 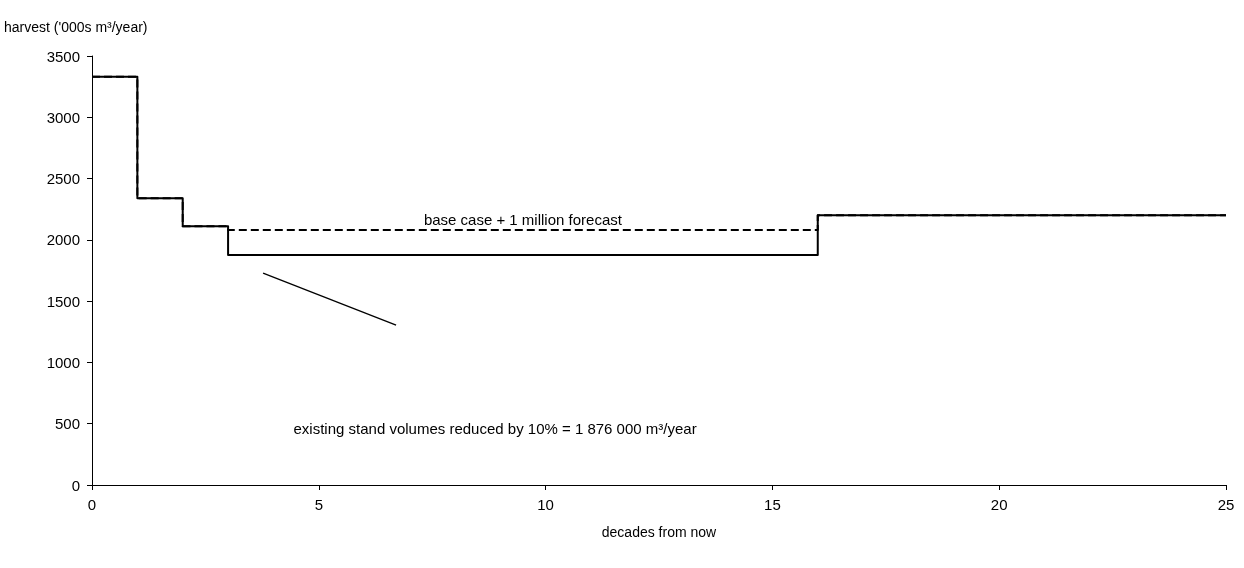 I want to click on x-axis-title: decades from now, so click(x=659, y=532).